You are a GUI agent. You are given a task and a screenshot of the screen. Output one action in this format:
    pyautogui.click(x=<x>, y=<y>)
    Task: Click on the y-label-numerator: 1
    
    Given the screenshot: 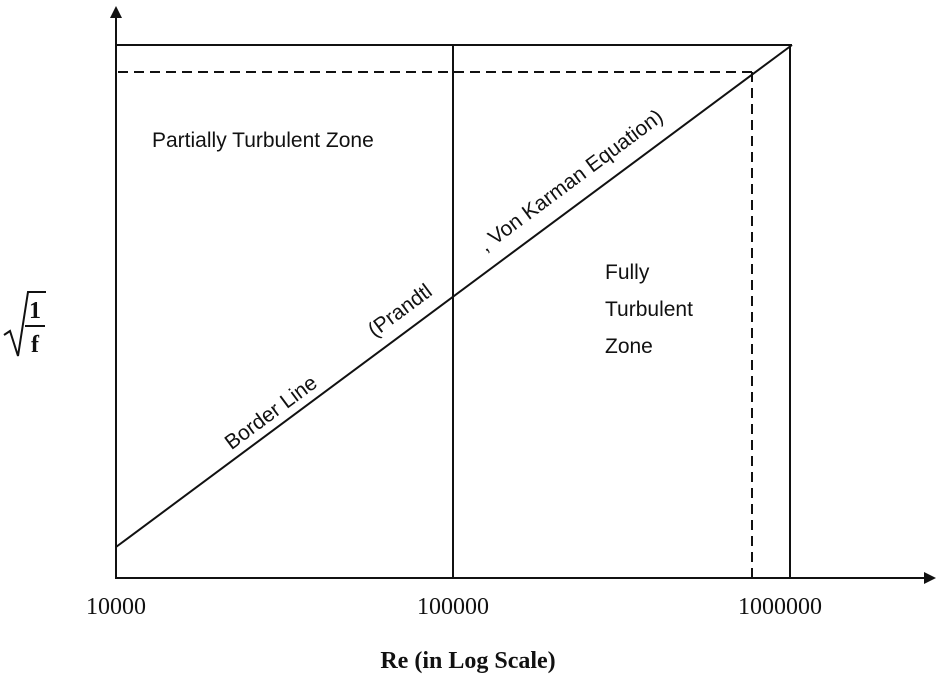 What is the action you would take?
    pyautogui.click(x=35, y=311)
    